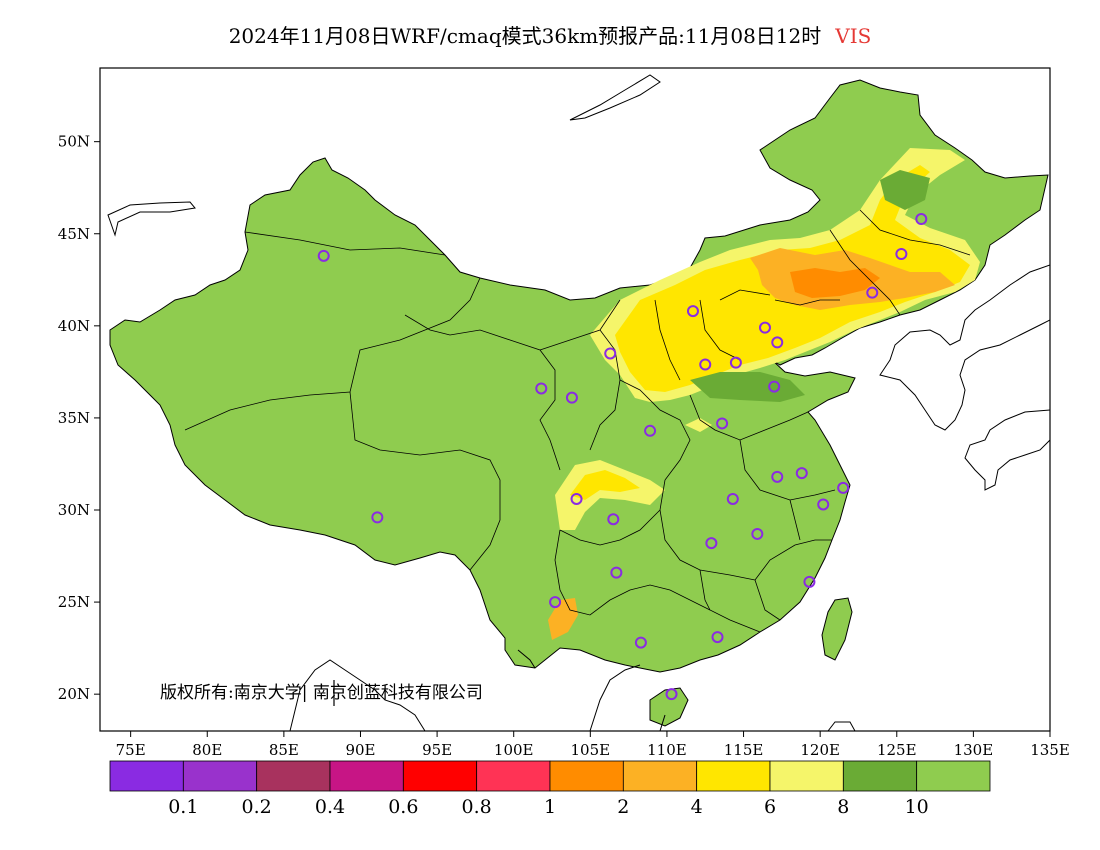 This screenshot has height=850, width=1100. Describe the element at coordinates (525, 36) in the screenshot. I see `title-text: 2024年11月08日WRF/cmaq模式36km预报产品:11月08日12时` at that location.